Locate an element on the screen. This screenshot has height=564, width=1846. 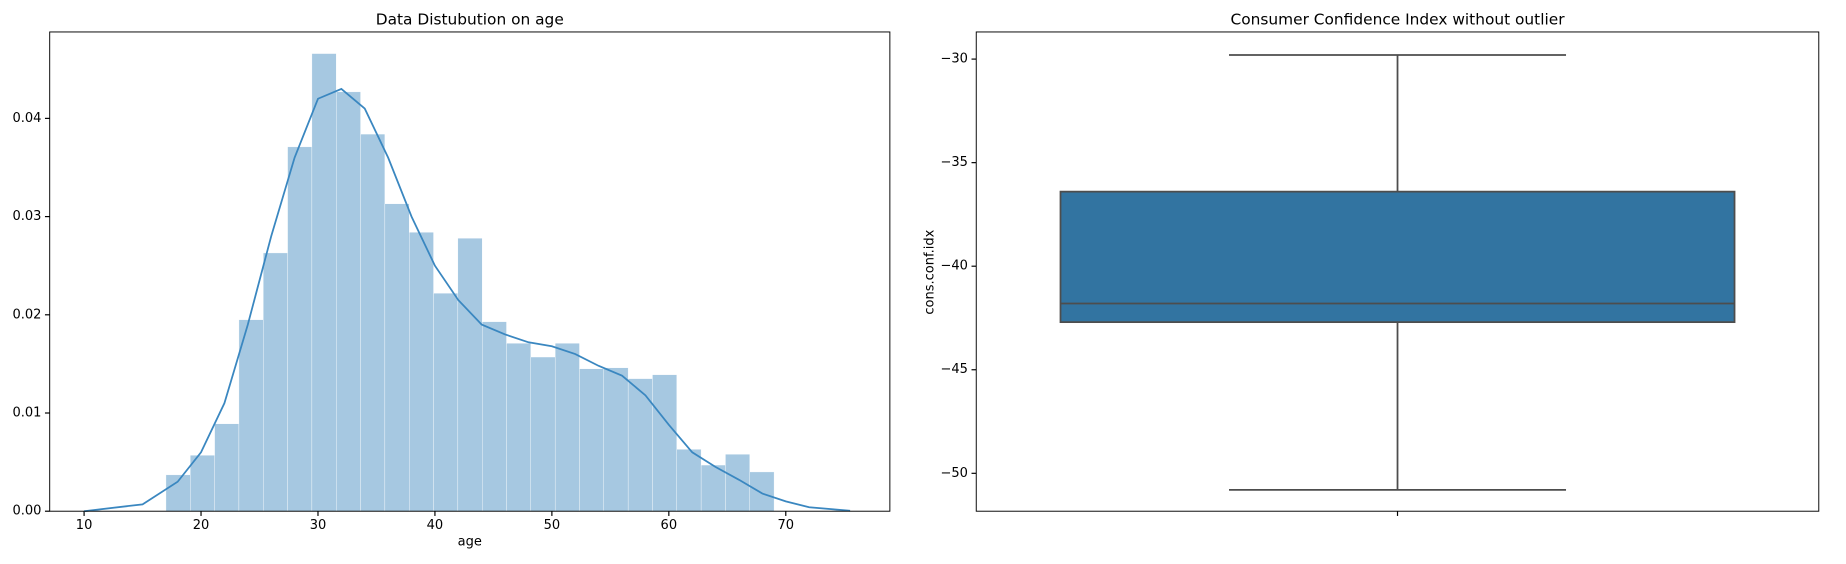
y-tick-label: −35 is located at coordinates (954, 162).